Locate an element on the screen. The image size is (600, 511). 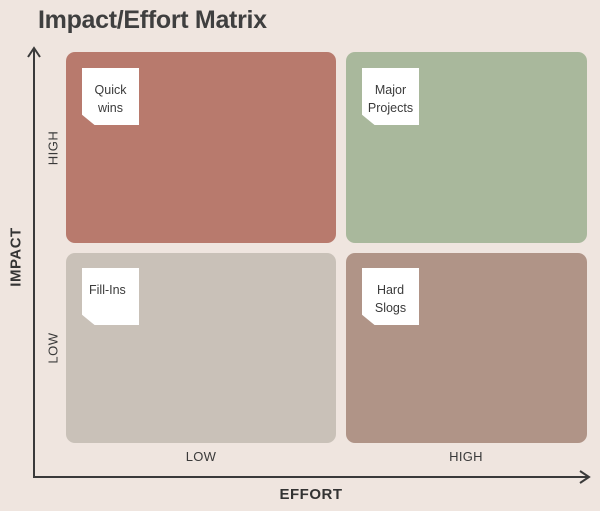
sticky-note-hard-slogs: Hard Slogs is located at coordinates (390, 296).